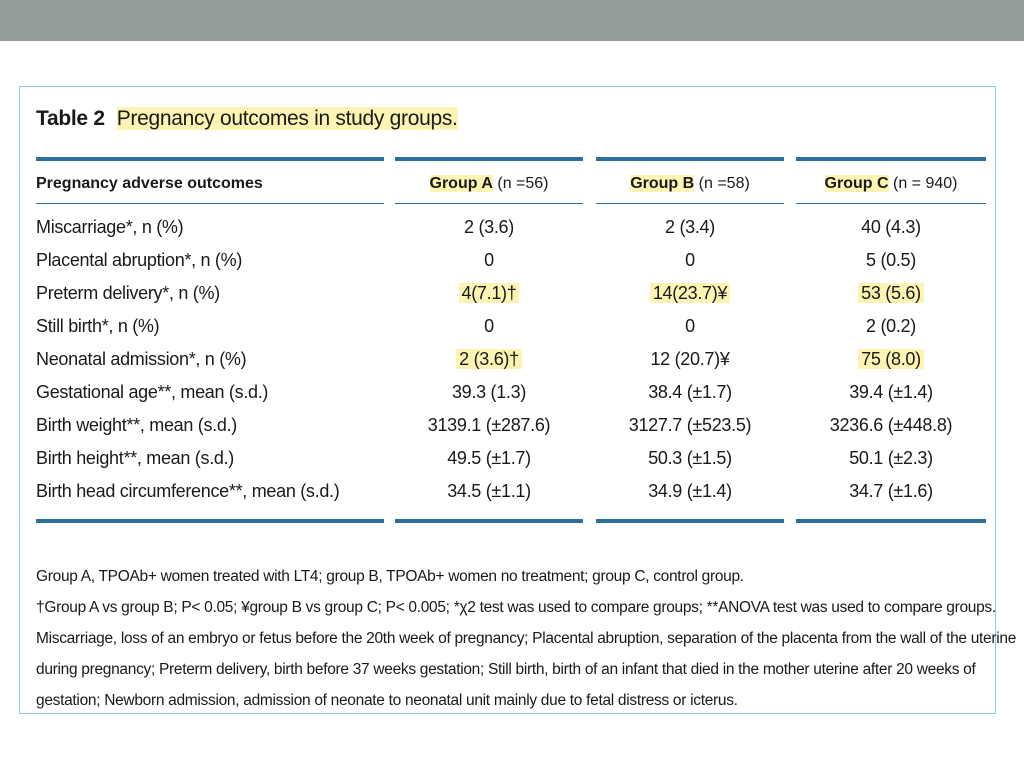 This screenshot has width=1024, height=768. I want to click on value-group-a: 39.3 (1.3), so click(489, 392).